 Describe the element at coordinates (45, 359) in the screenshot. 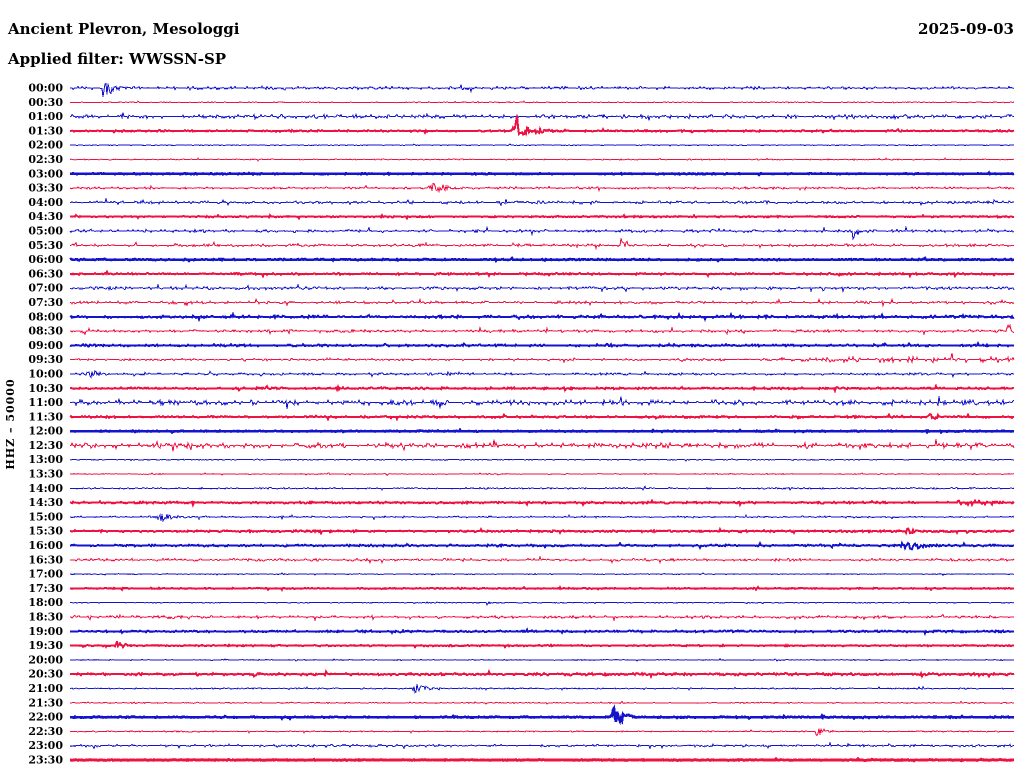

I see `time-label: 09:30` at that location.